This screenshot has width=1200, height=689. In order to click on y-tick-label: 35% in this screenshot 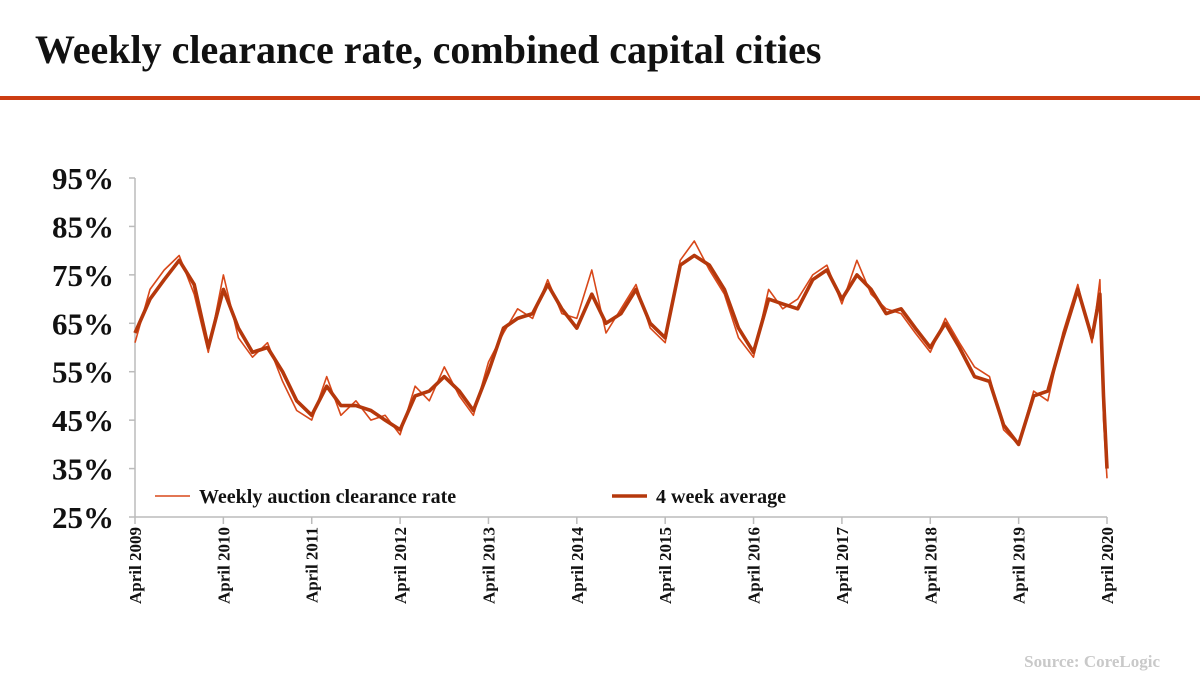, I will do `click(83, 469)`.